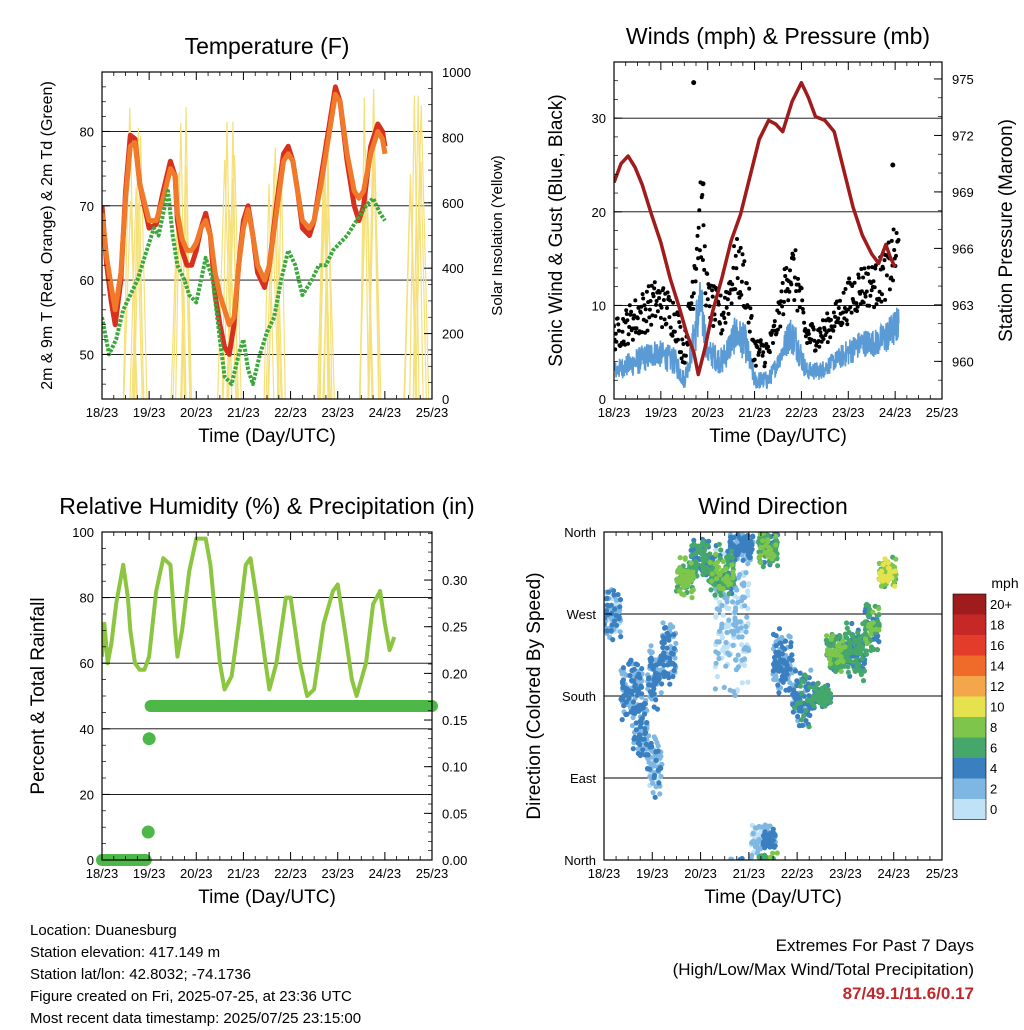  Describe the element at coordinates (148, 832) in the screenshot. I see `rain-point` at that location.